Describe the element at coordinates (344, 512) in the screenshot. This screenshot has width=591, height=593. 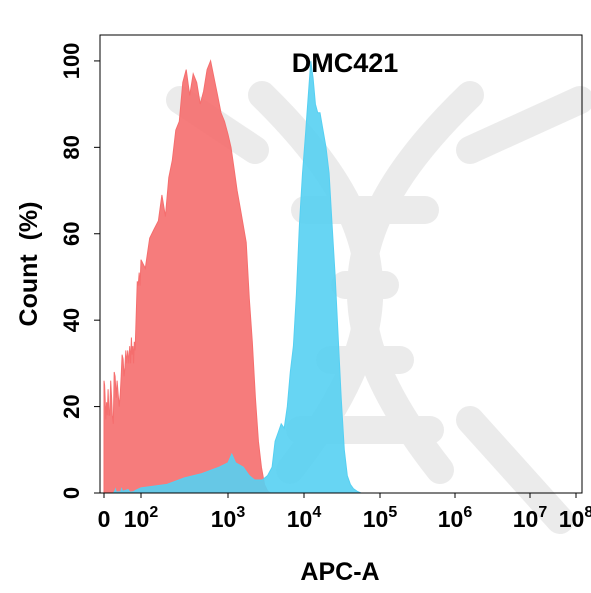
I see `x-axis: 0 10² 10³ 10⁴ 10⁵ 10⁶ 10⁷ 10⁸` at that location.